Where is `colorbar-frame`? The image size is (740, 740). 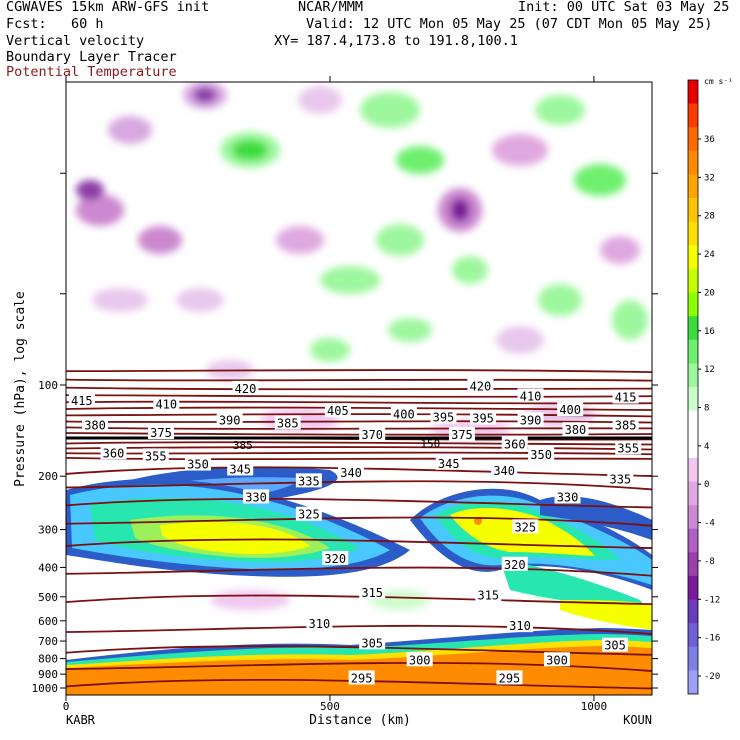
colorbar-frame is located at coordinates (693, 387).